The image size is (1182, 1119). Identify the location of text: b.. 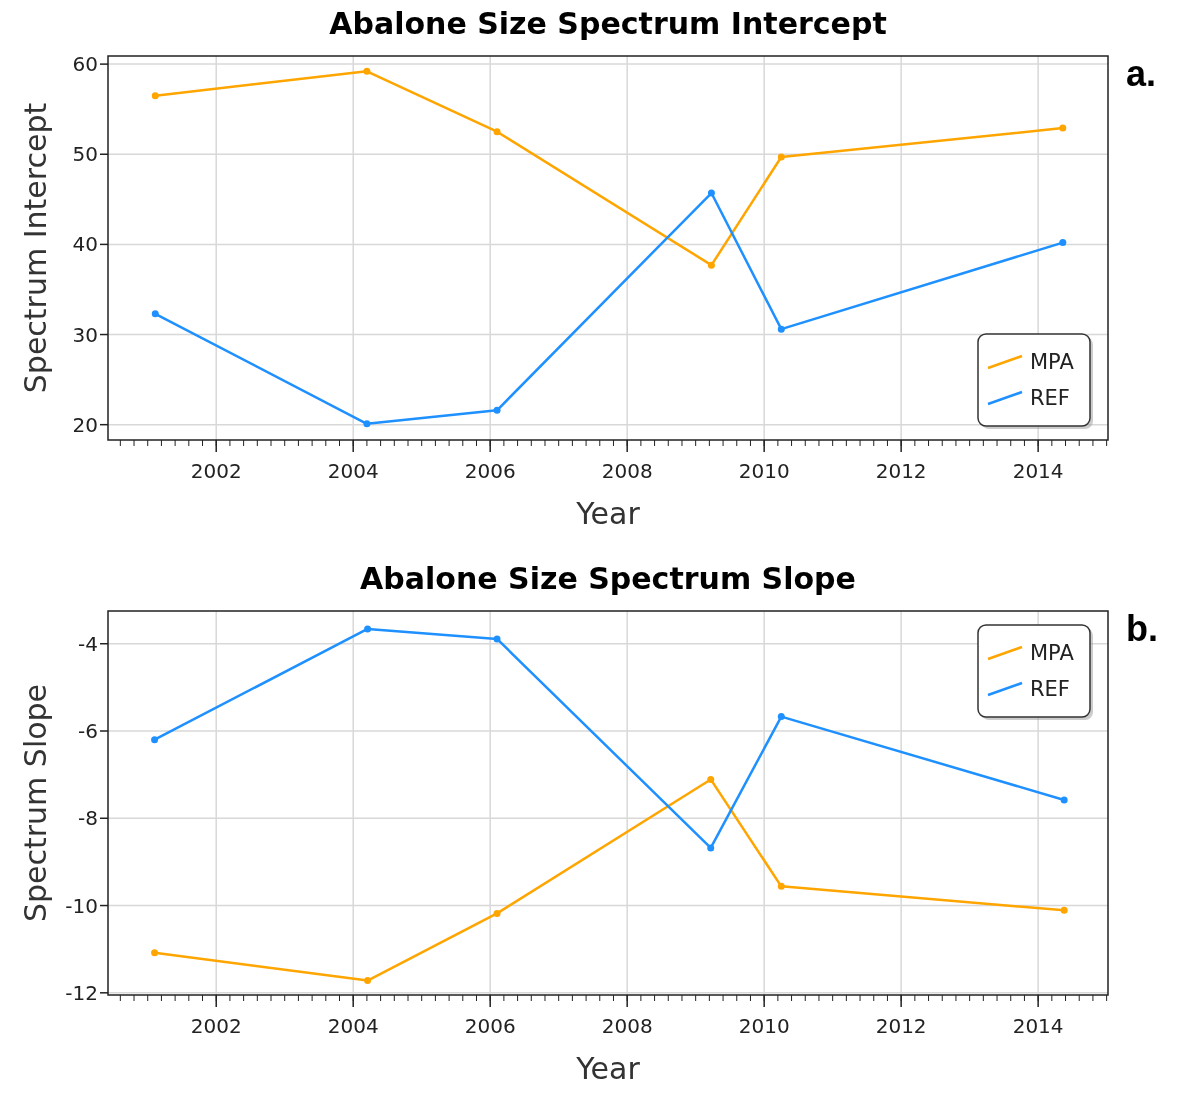
(1142, 628).